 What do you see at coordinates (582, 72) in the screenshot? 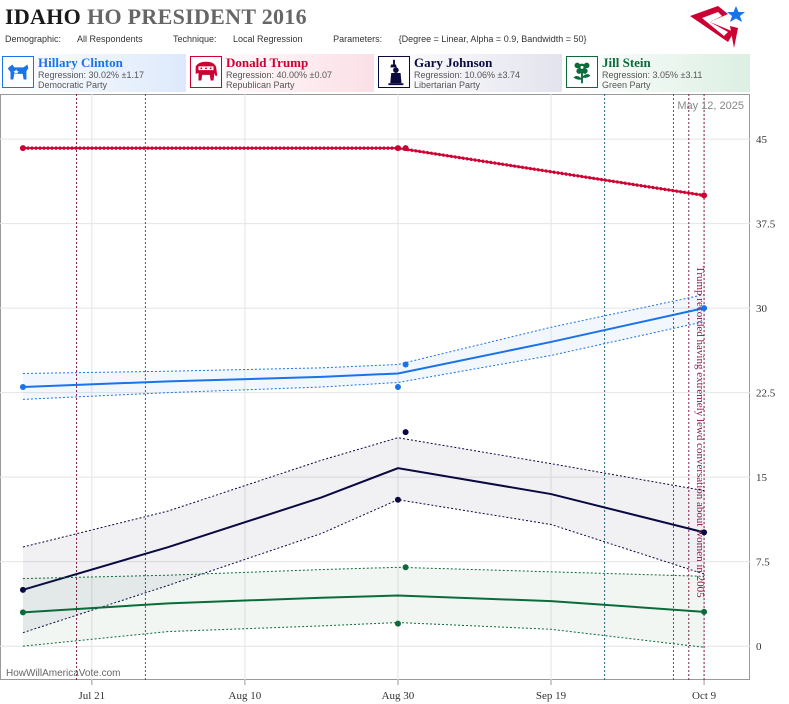
I see `flower-icon` at bounding box center [582, 72].